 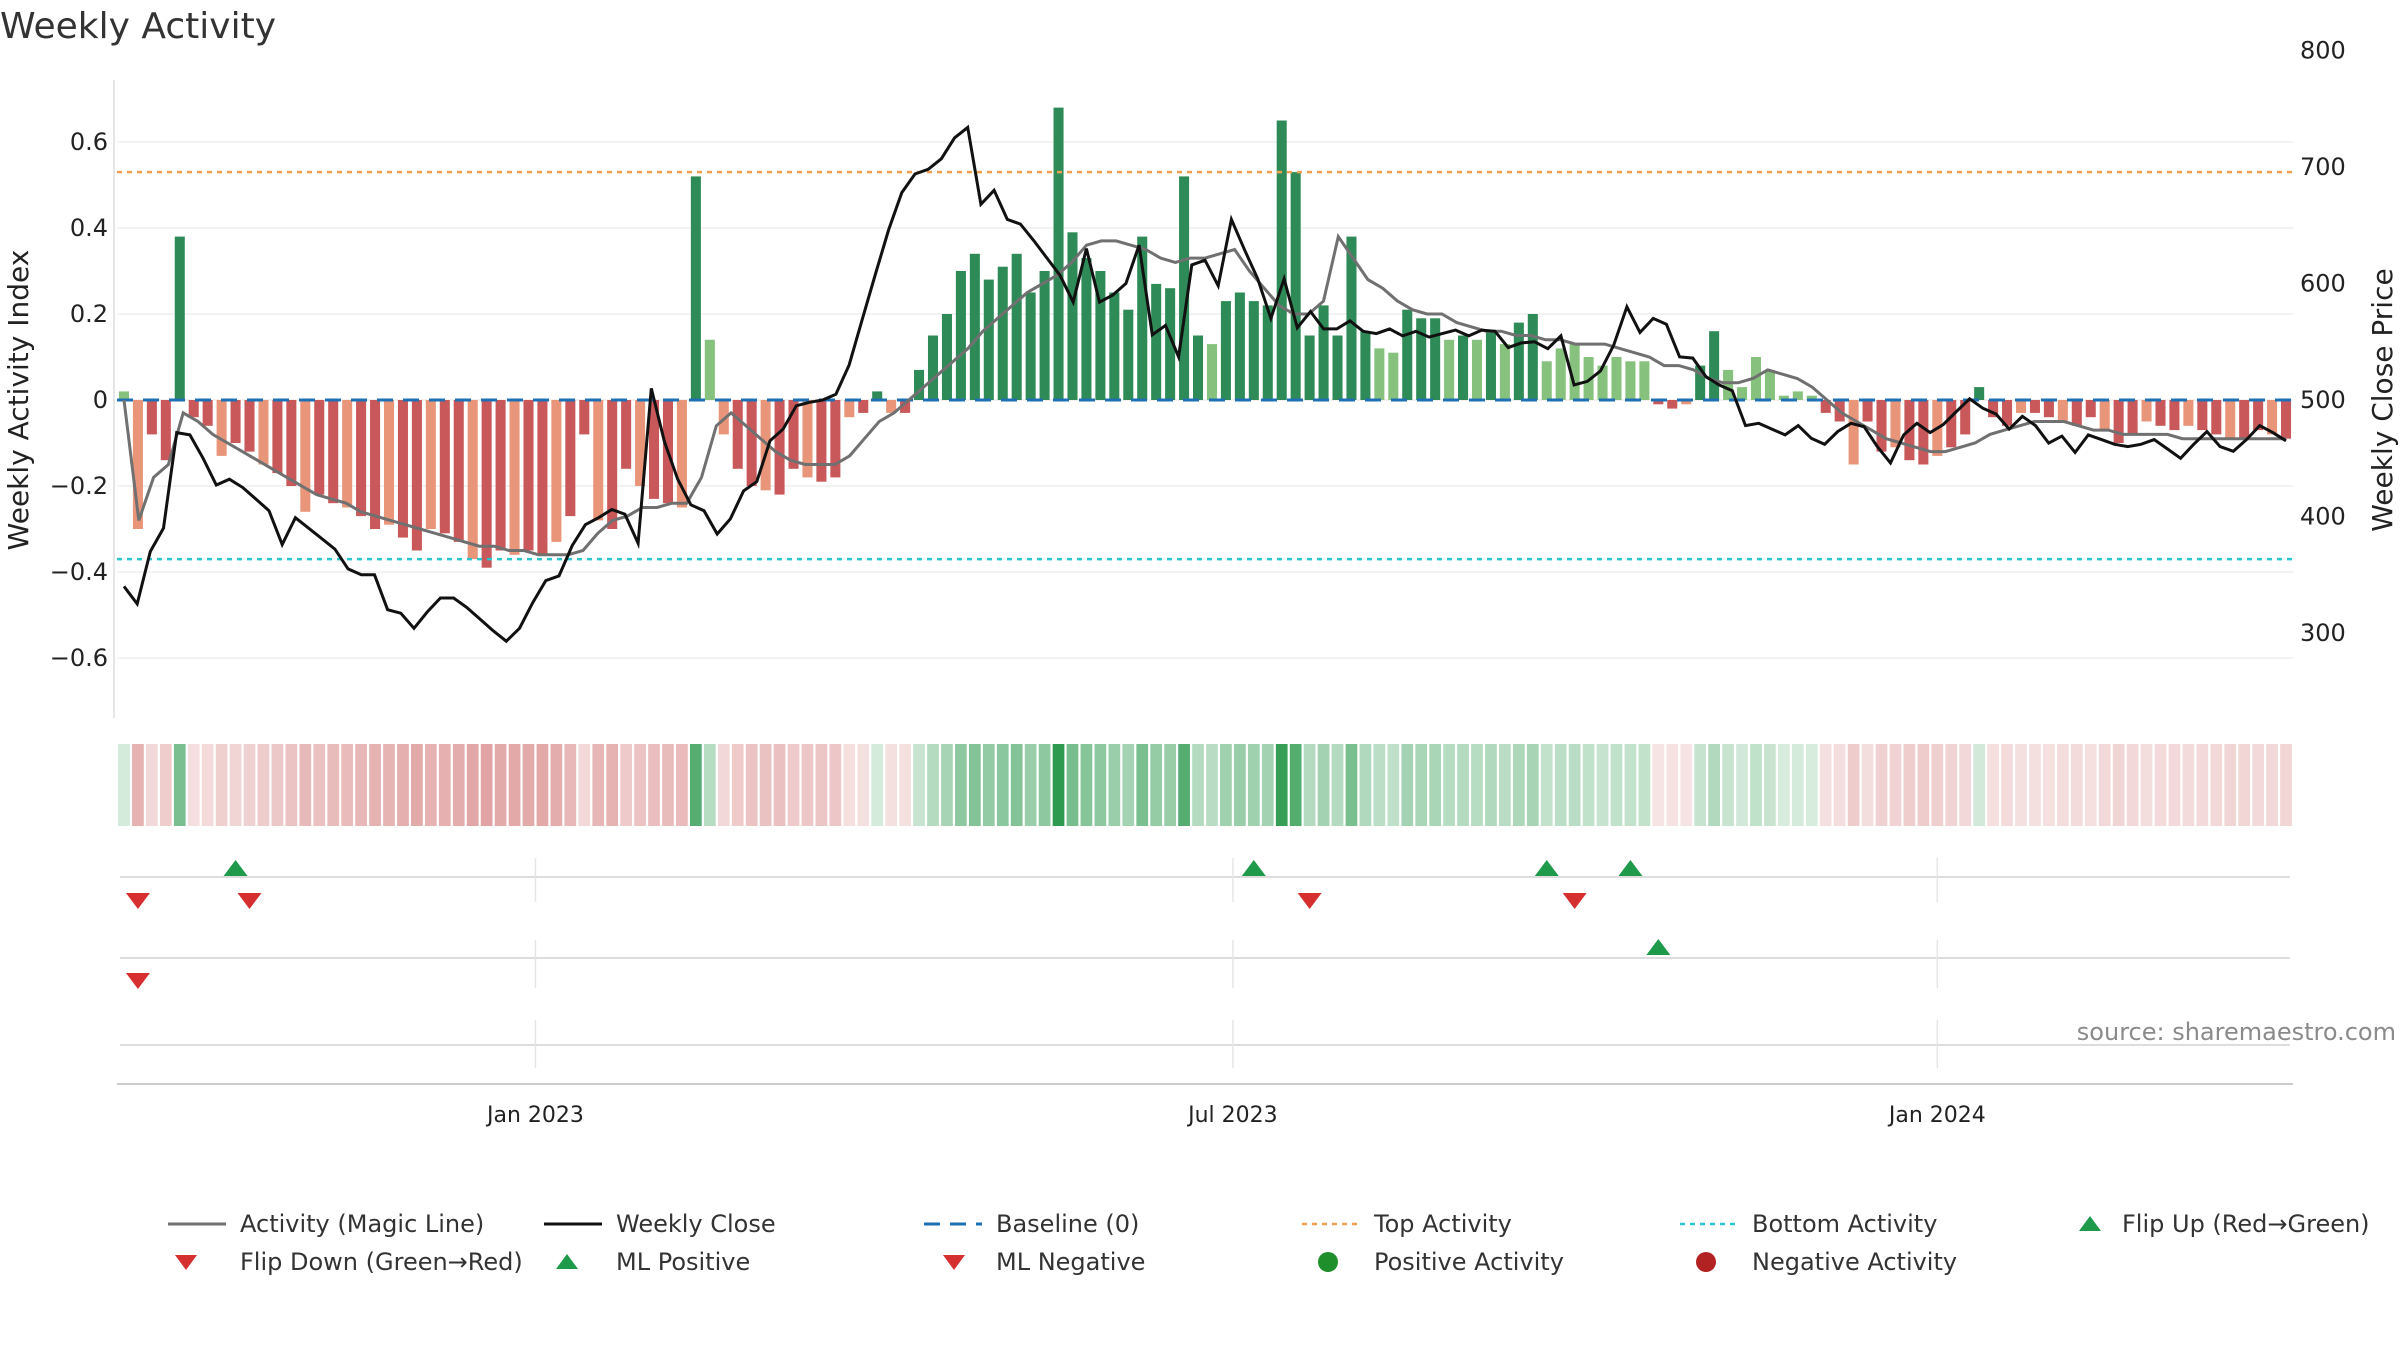 I want to click on y2-tick-label: 600, so click(x=2323, y=284).